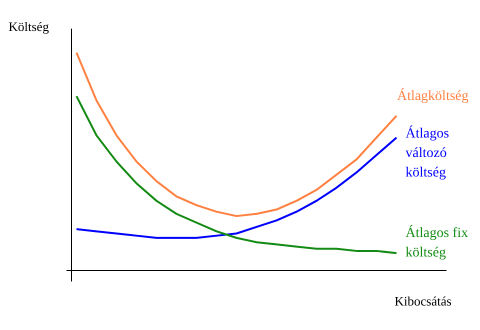 This screenshot has height=330, width=480. Describe the element at coordinates (29, 26) in the screenshot. I see `y-axis-title: Költség` at that location.